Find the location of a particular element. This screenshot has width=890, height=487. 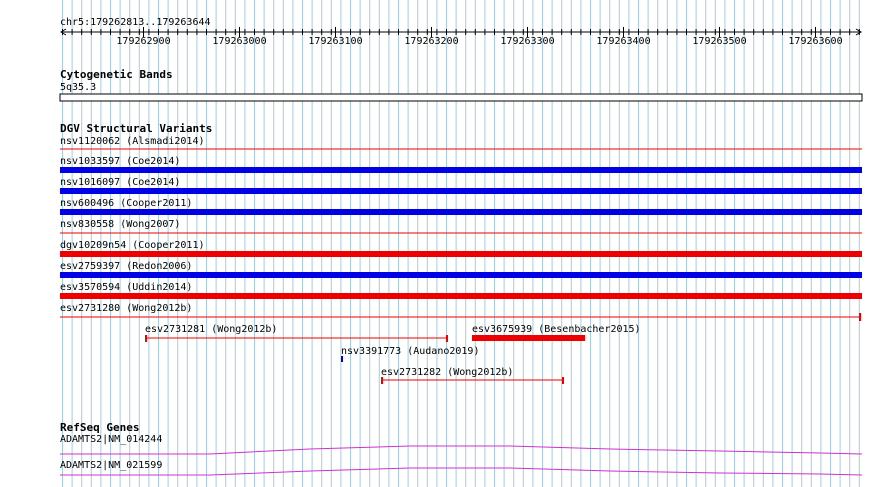

ruler-tick-label: 179263500 is located at coordinates (719, 41).